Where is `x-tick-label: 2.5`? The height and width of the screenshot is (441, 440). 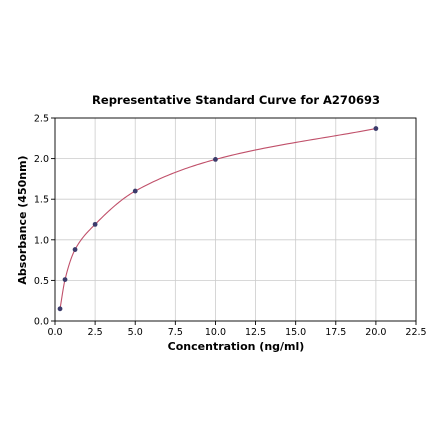
x-tick-label: 2.5 is located at coordinates (95, 332).